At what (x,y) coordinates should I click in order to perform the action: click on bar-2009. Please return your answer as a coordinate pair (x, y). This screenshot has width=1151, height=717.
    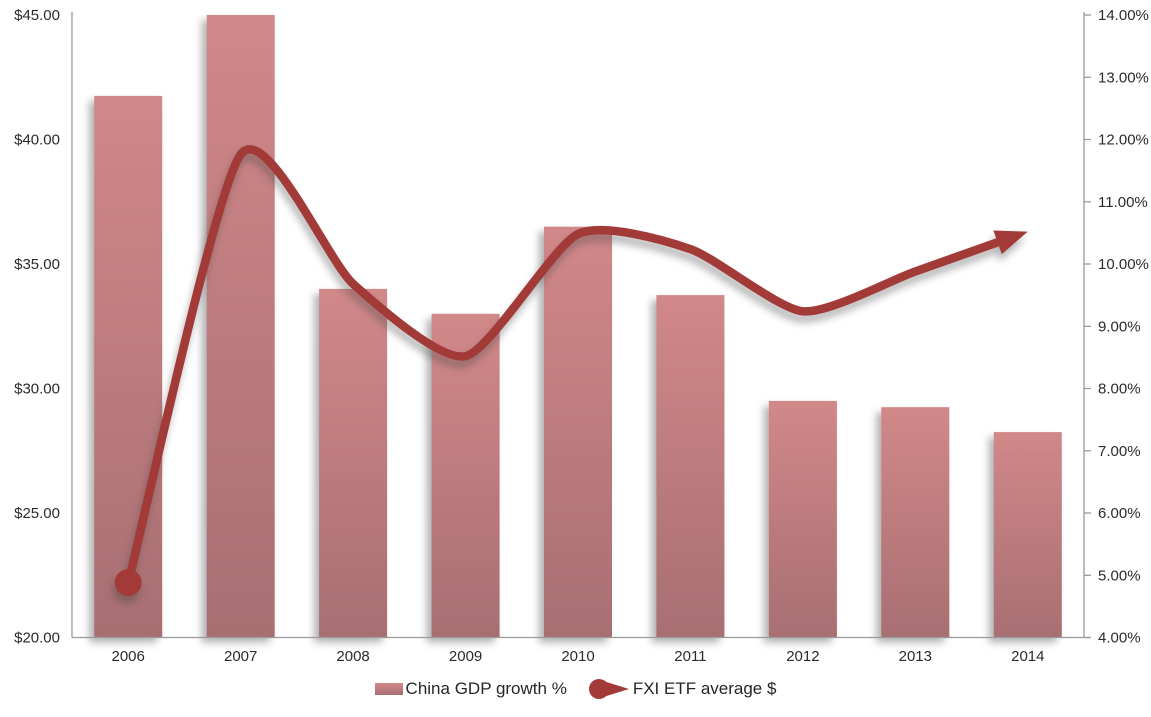
    Looking at the image, I should click on (465, 475).